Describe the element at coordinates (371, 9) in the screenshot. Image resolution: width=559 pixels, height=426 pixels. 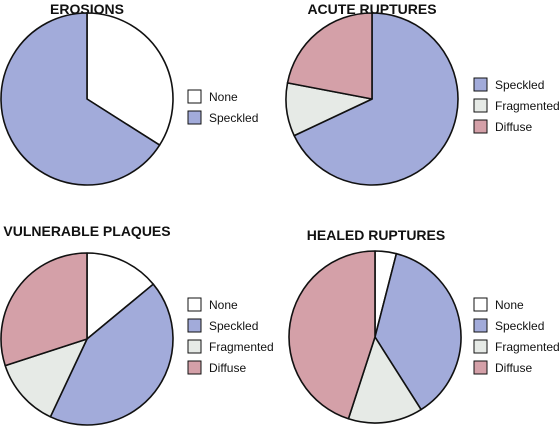
I see `chart-title: ACUTE RUPTURES` at that location.